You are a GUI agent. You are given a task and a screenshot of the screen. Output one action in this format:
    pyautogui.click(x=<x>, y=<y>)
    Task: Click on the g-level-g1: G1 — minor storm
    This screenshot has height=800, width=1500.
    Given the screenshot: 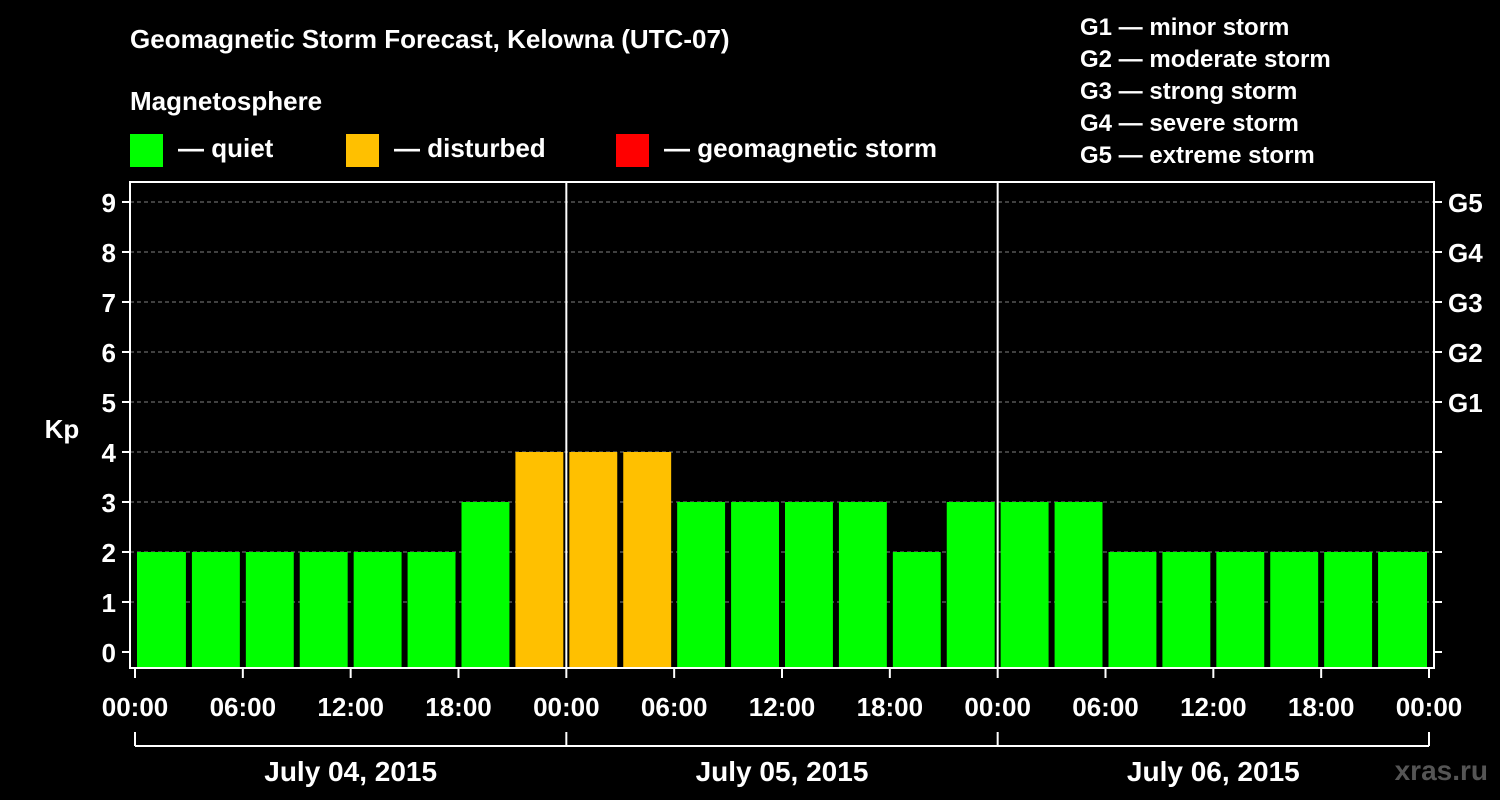 What is the action you would take?
    pyautogui.click(x=1185, y=27)
    